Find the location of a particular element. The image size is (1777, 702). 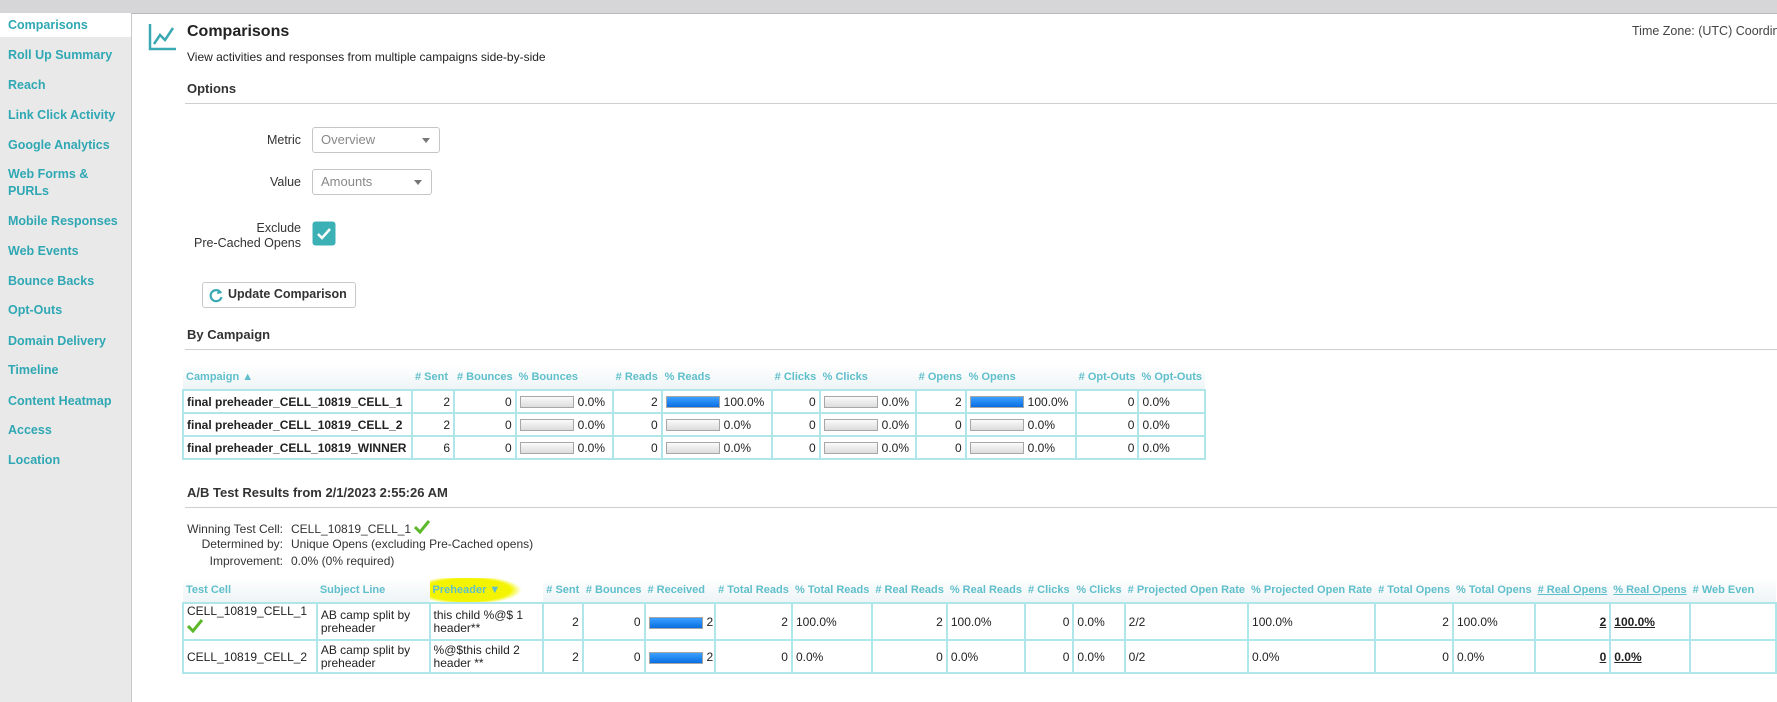

cell: final preheader_CELL_10819_CELL_1 is located at coordinates (297, 401).